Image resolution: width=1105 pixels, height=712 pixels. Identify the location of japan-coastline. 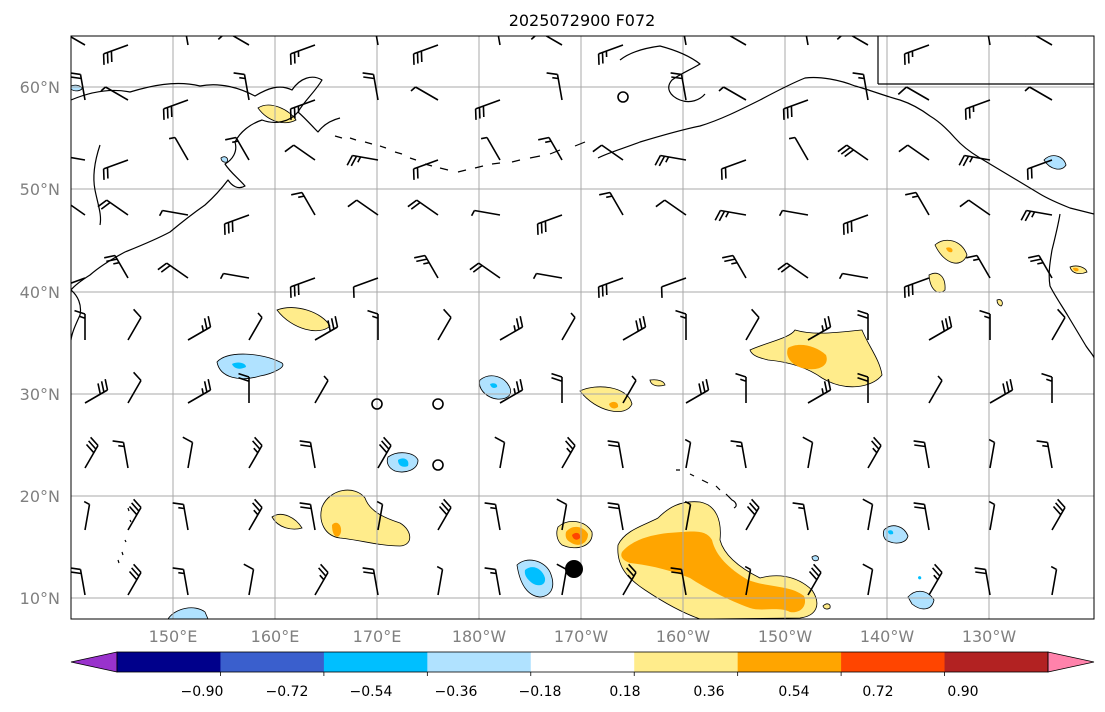
(76, 315).